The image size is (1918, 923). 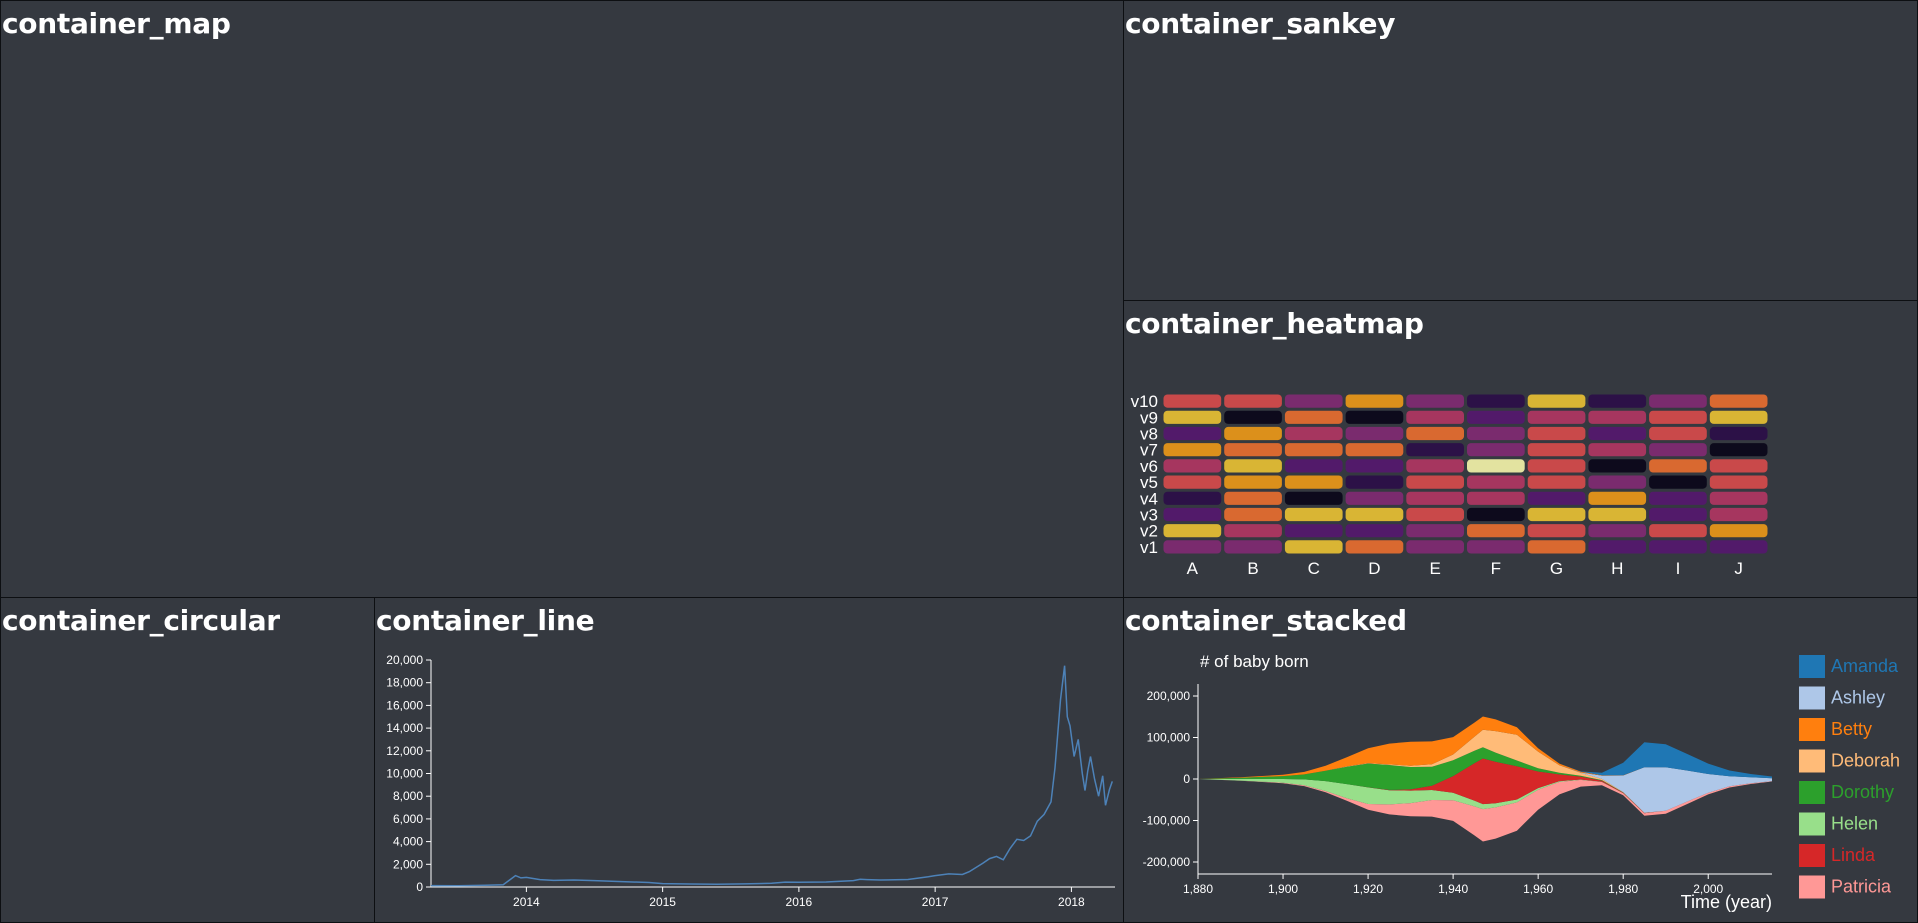 I want to click on legend-label: Amanda, so click(x=1865, y=666).